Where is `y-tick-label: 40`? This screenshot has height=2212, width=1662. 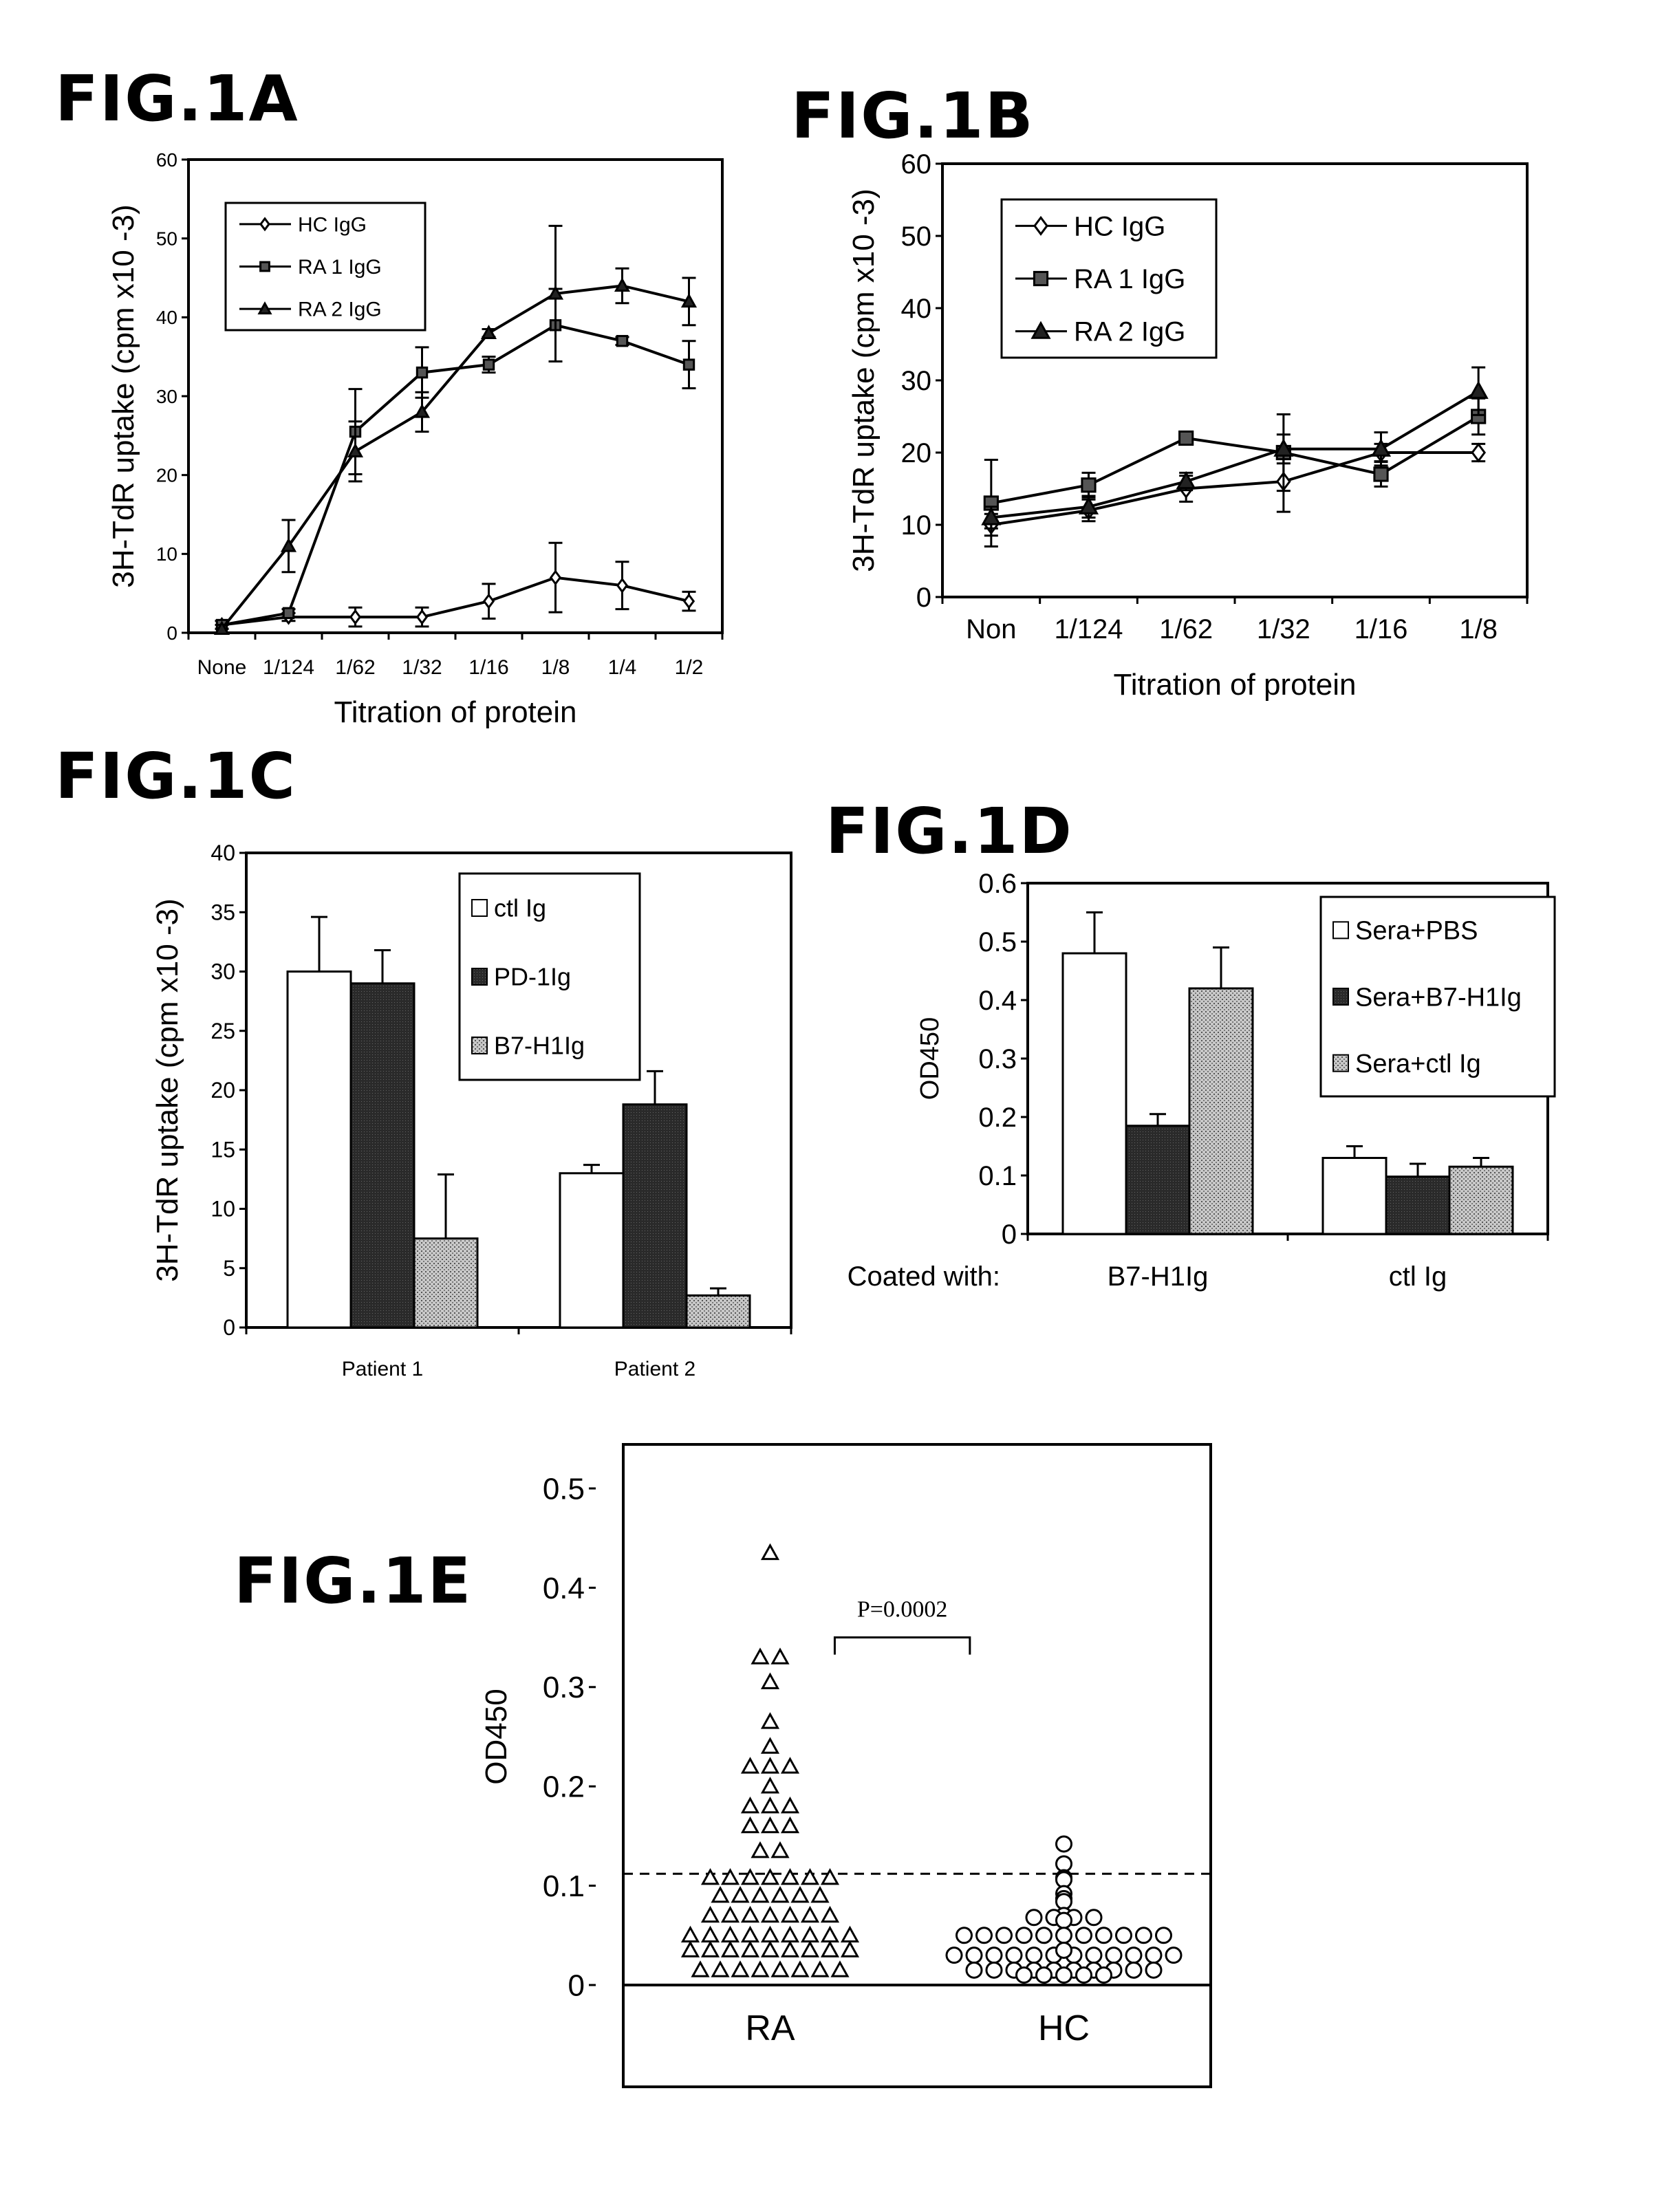 y-tick-label: 40 is located at coordinates (916, 309).